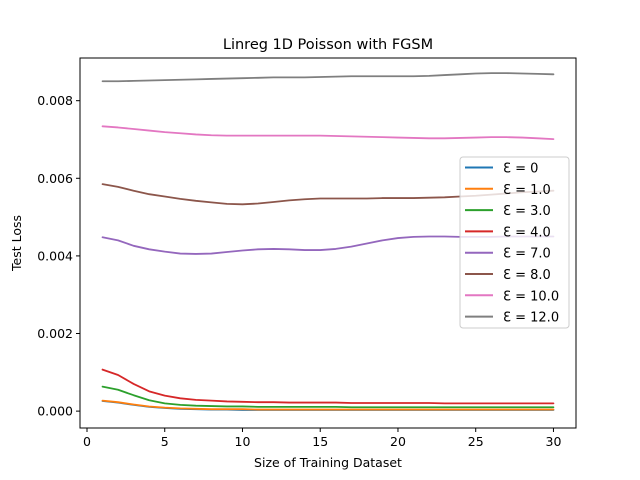 The image size is (640, 480). Describe the element at coordinates (55, 178) in the screenshot. I see `y-tick-label: 0.006` at that location.